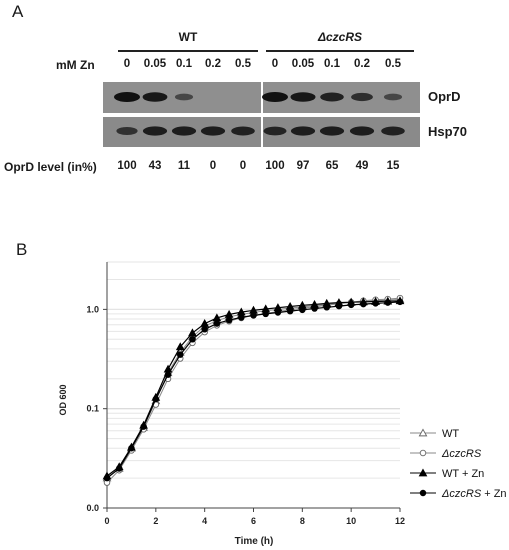 Image resolution: width=509 pixels, height=550 pixels. I want to click on y-tick-label: 0.0, so click(92, 508).